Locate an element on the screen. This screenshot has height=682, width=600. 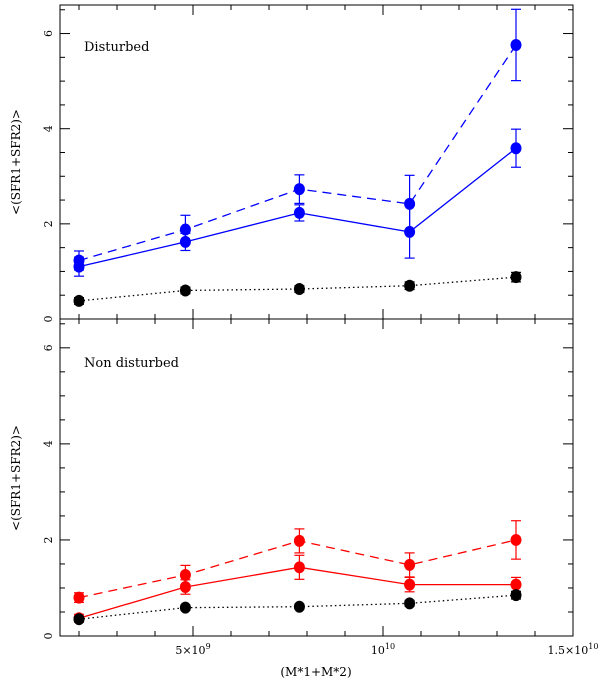
panel-label-non-disturbed: Non disturbed is located at coordinates (131, 363).